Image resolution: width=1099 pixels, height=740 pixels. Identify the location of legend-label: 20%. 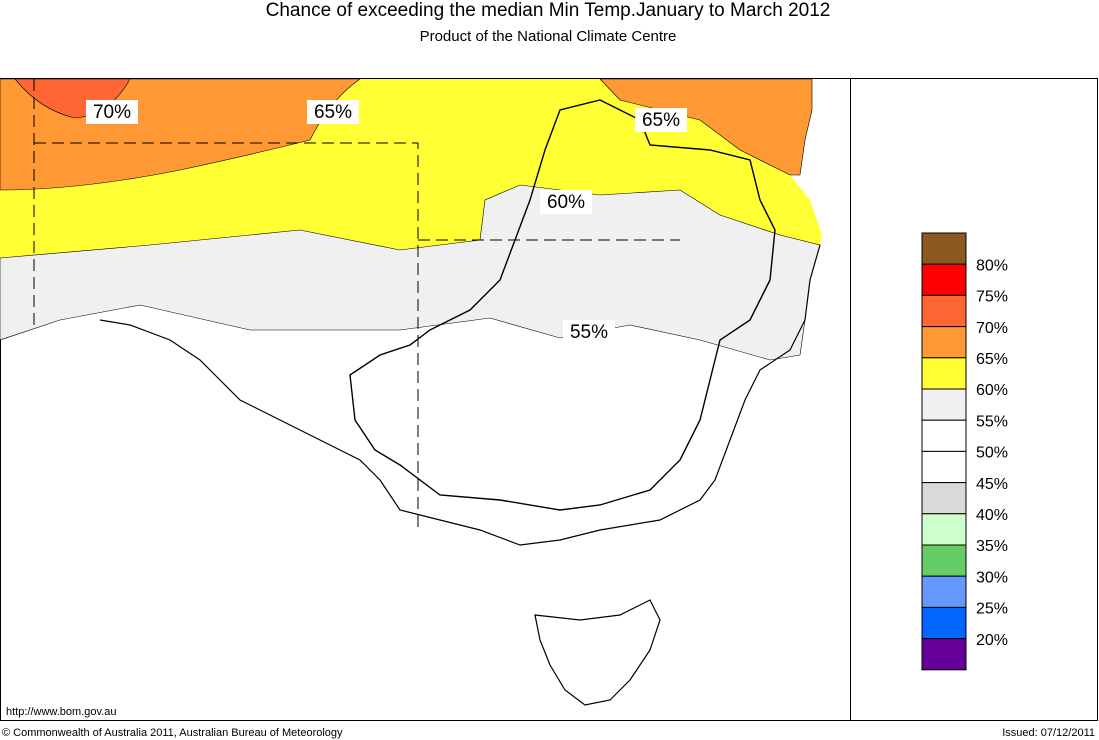
(992, 640).